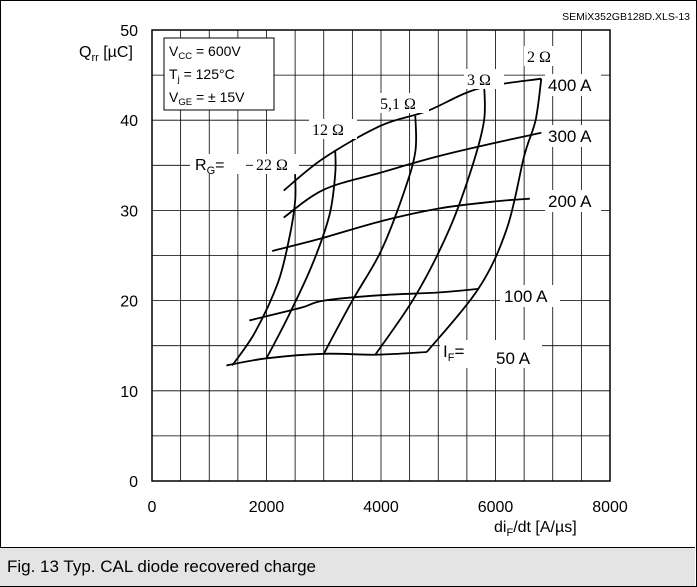 This screenshot has width=697, height=587. What do you see at coordinates (570, 136) in the screenshot?
I see `if-label-300: 300 A` at bounding box center [570, 136].